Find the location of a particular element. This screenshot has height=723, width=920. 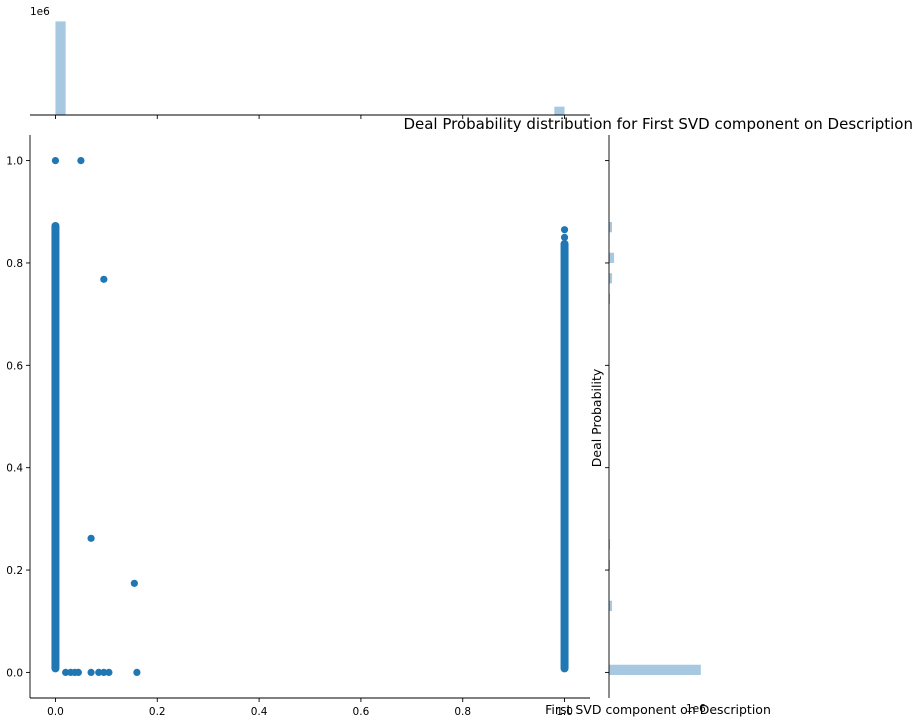

y-tick-label: 0.6 is located at coordinates (14, 366).